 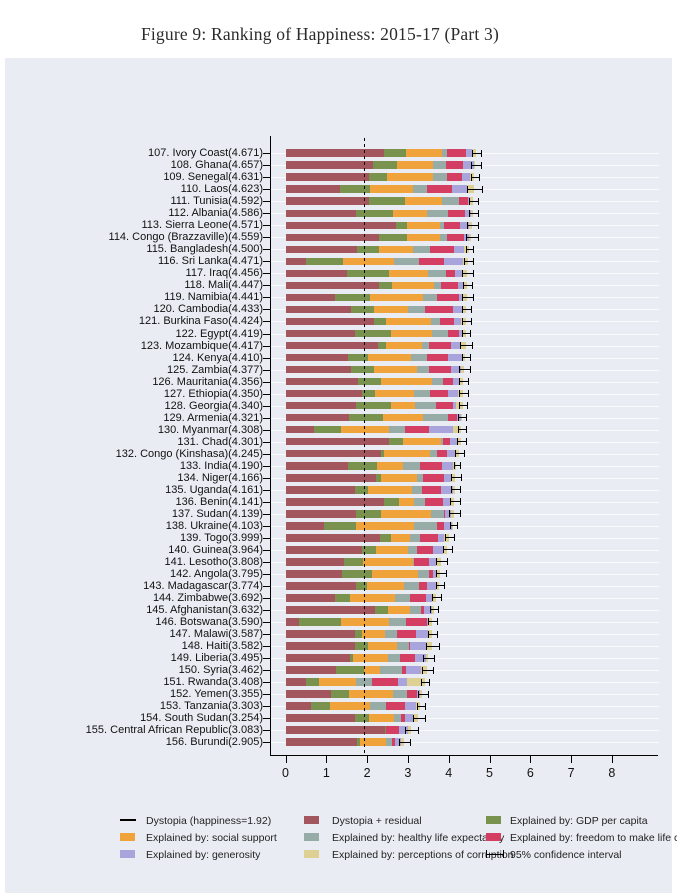 I want to click on country-label: 127. Ethiopia(4.350), so click(x=213, y=393).